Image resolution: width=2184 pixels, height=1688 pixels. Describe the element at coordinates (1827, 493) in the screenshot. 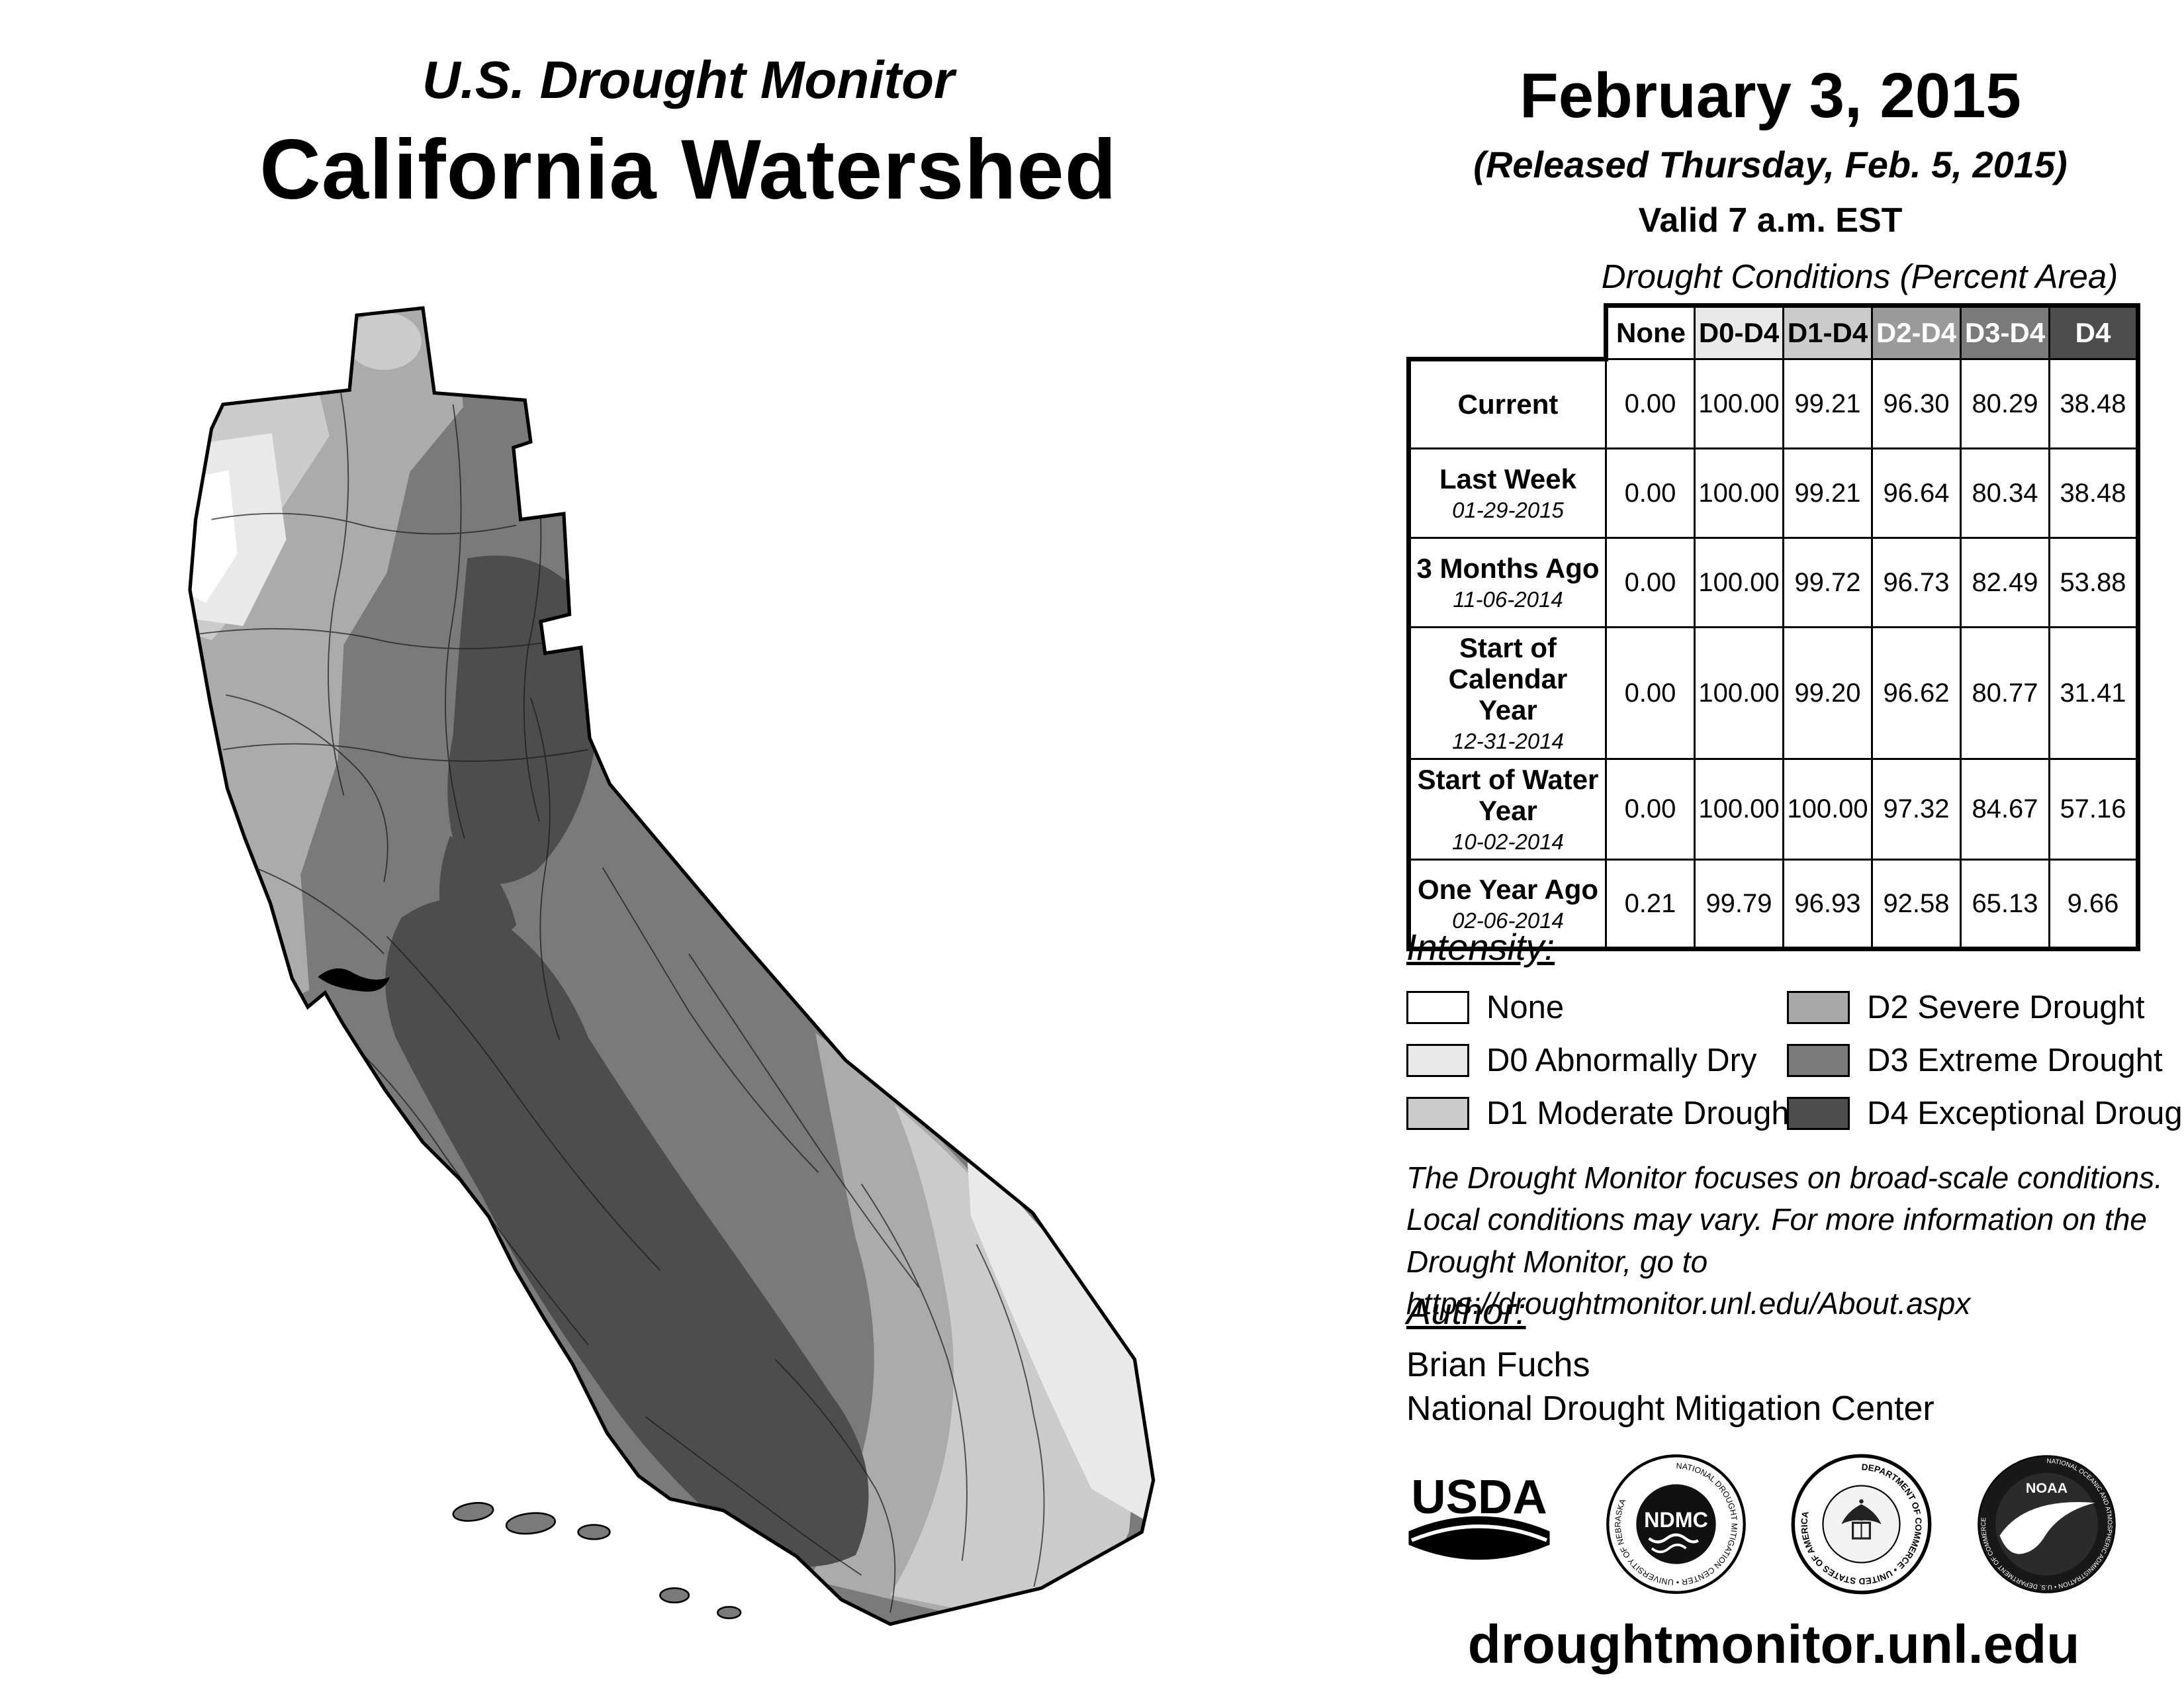

I see `table-cell: 99.21` at that location.